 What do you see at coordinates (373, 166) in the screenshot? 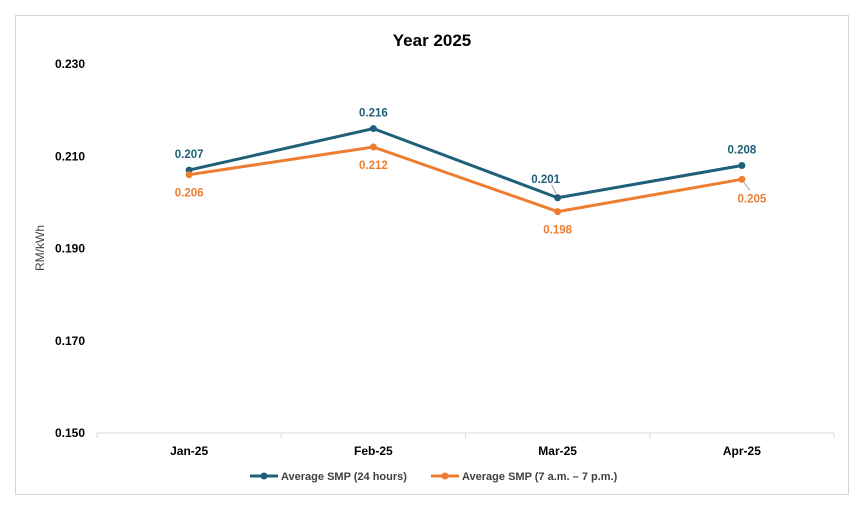
I see `data-label: 0.212` at bounding box center [373, 166].